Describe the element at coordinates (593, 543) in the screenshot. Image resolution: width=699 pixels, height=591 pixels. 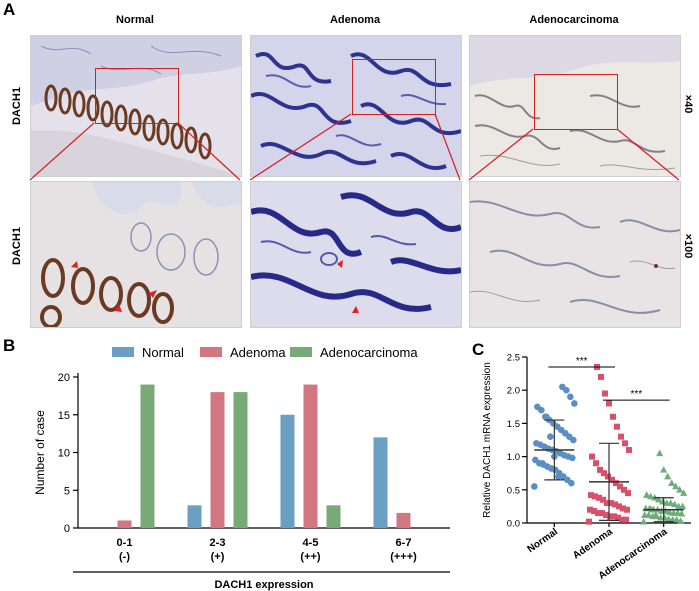
I see `scatter-chart-x-tick-label: Adenoma` at that location.